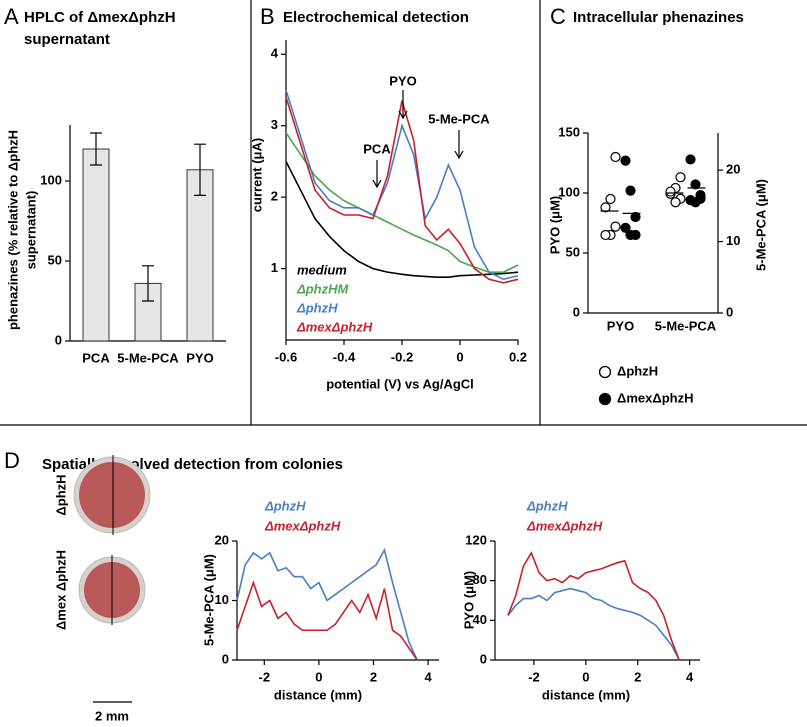 The width and height of the screenshot is (807, 727). I want to click on y-tick-label: 120, so click(476, 539).